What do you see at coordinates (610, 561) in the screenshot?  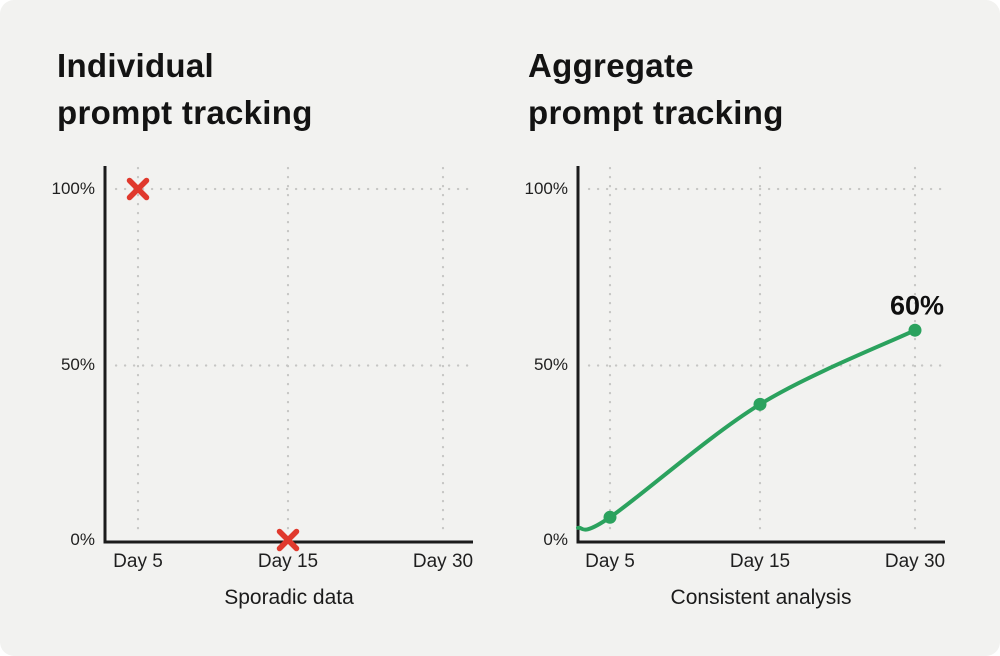 I see `right-xtick-day5: Day 5` at bounding box center [610, 561].